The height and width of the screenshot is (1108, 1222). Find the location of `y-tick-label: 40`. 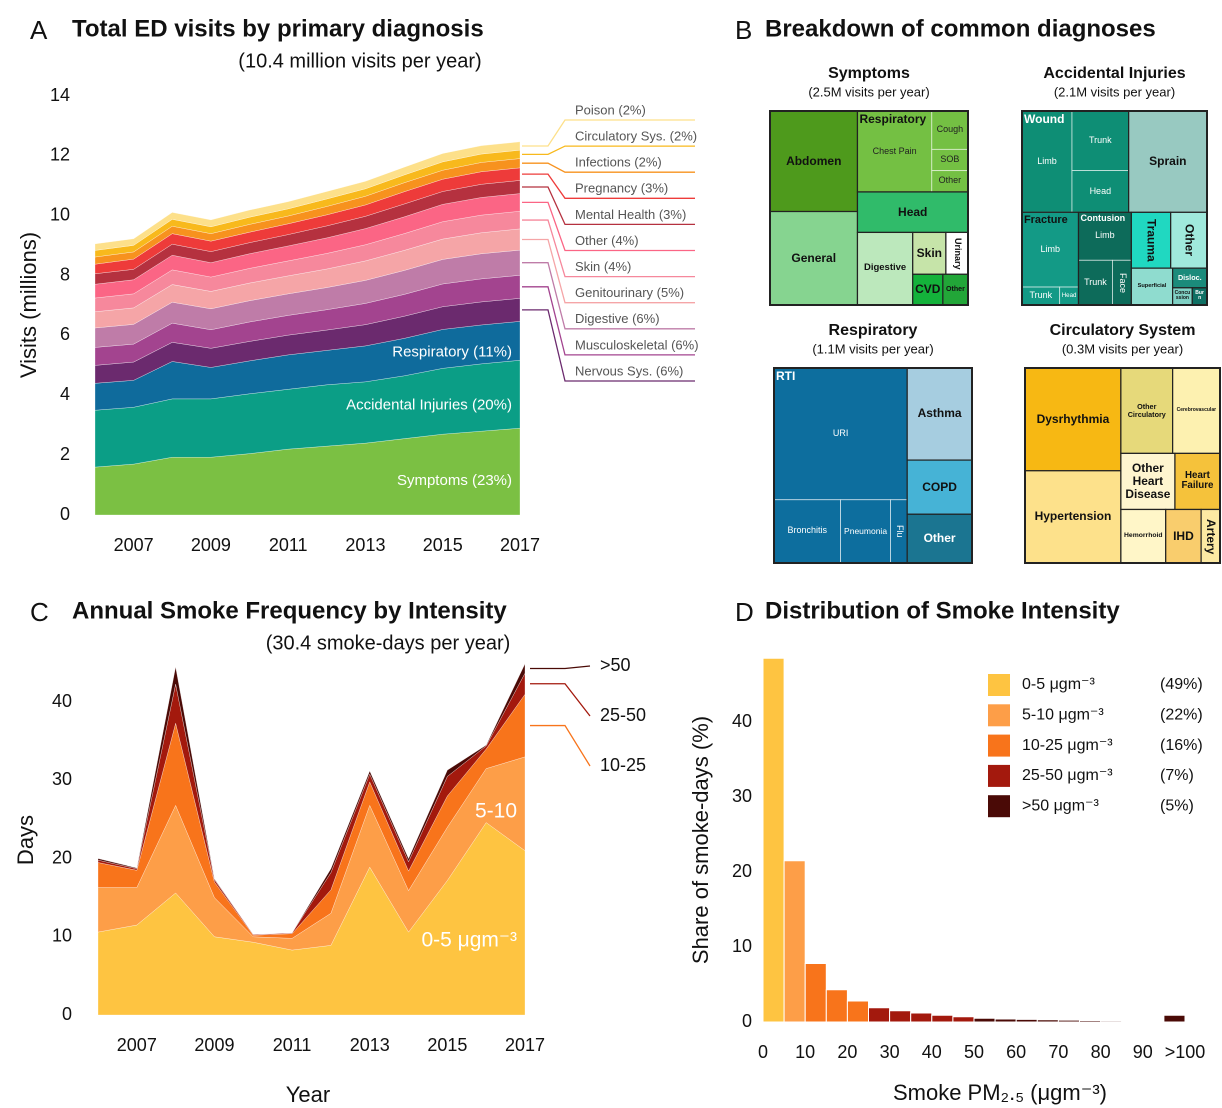

y-tick-label: 40 is located at coordinates (62, 701).